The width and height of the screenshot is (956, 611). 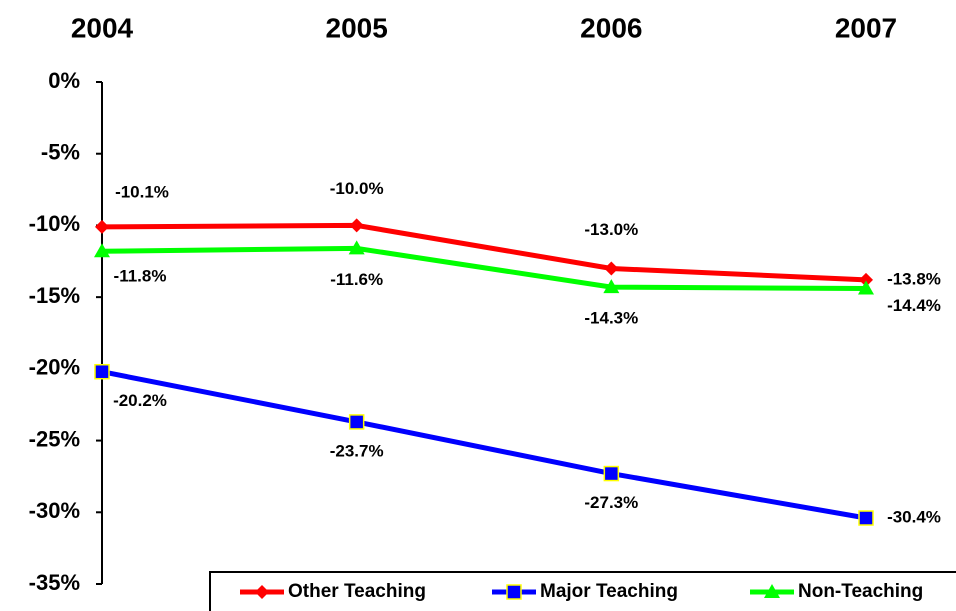 I want to click on data-label: -13.8%, so click(x=914, y=278).